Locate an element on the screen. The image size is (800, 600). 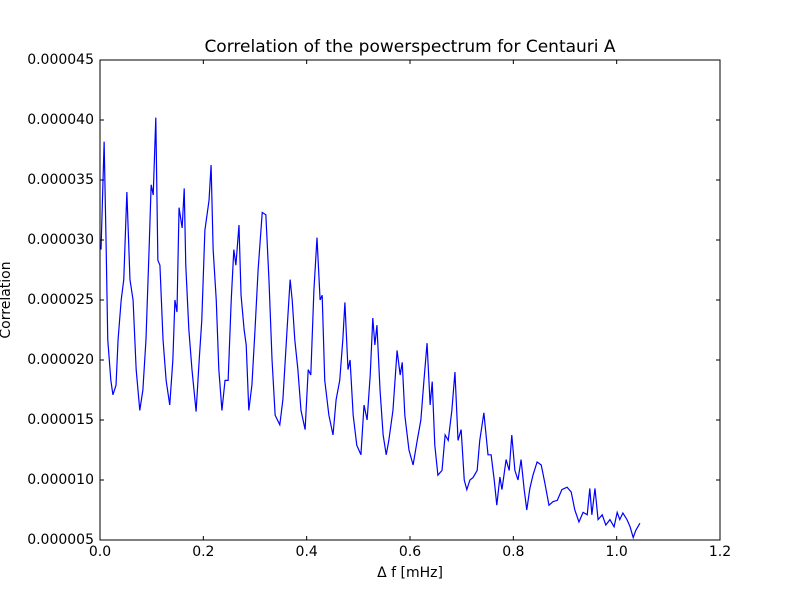
y-tick-label: 0.000020 is located at coordinates (60, 360).